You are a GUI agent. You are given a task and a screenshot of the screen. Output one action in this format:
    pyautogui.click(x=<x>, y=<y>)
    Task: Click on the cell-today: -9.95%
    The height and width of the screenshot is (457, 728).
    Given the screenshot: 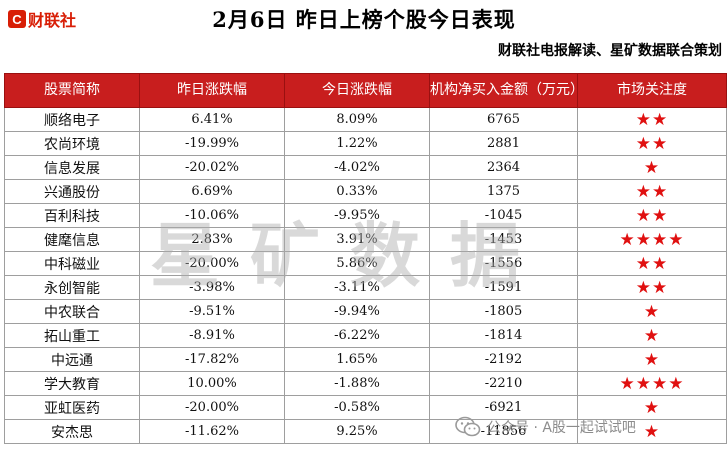 What is the action you would take?
    pyautogui.click(x=357, y=215)
    